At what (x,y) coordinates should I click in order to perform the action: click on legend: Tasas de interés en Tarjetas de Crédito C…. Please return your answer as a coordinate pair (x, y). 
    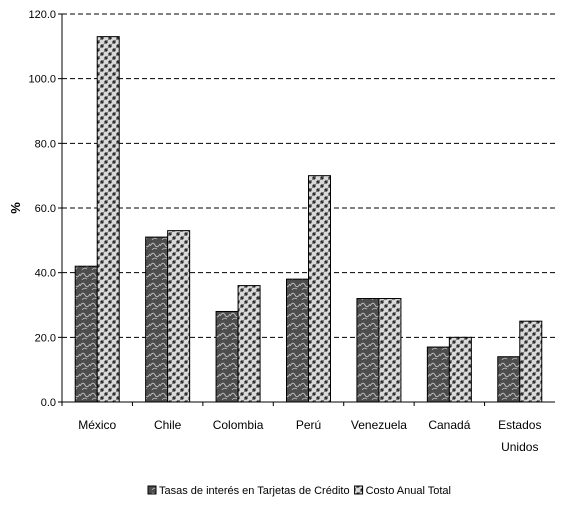
    Looking at the image, I should click on (299, 491).